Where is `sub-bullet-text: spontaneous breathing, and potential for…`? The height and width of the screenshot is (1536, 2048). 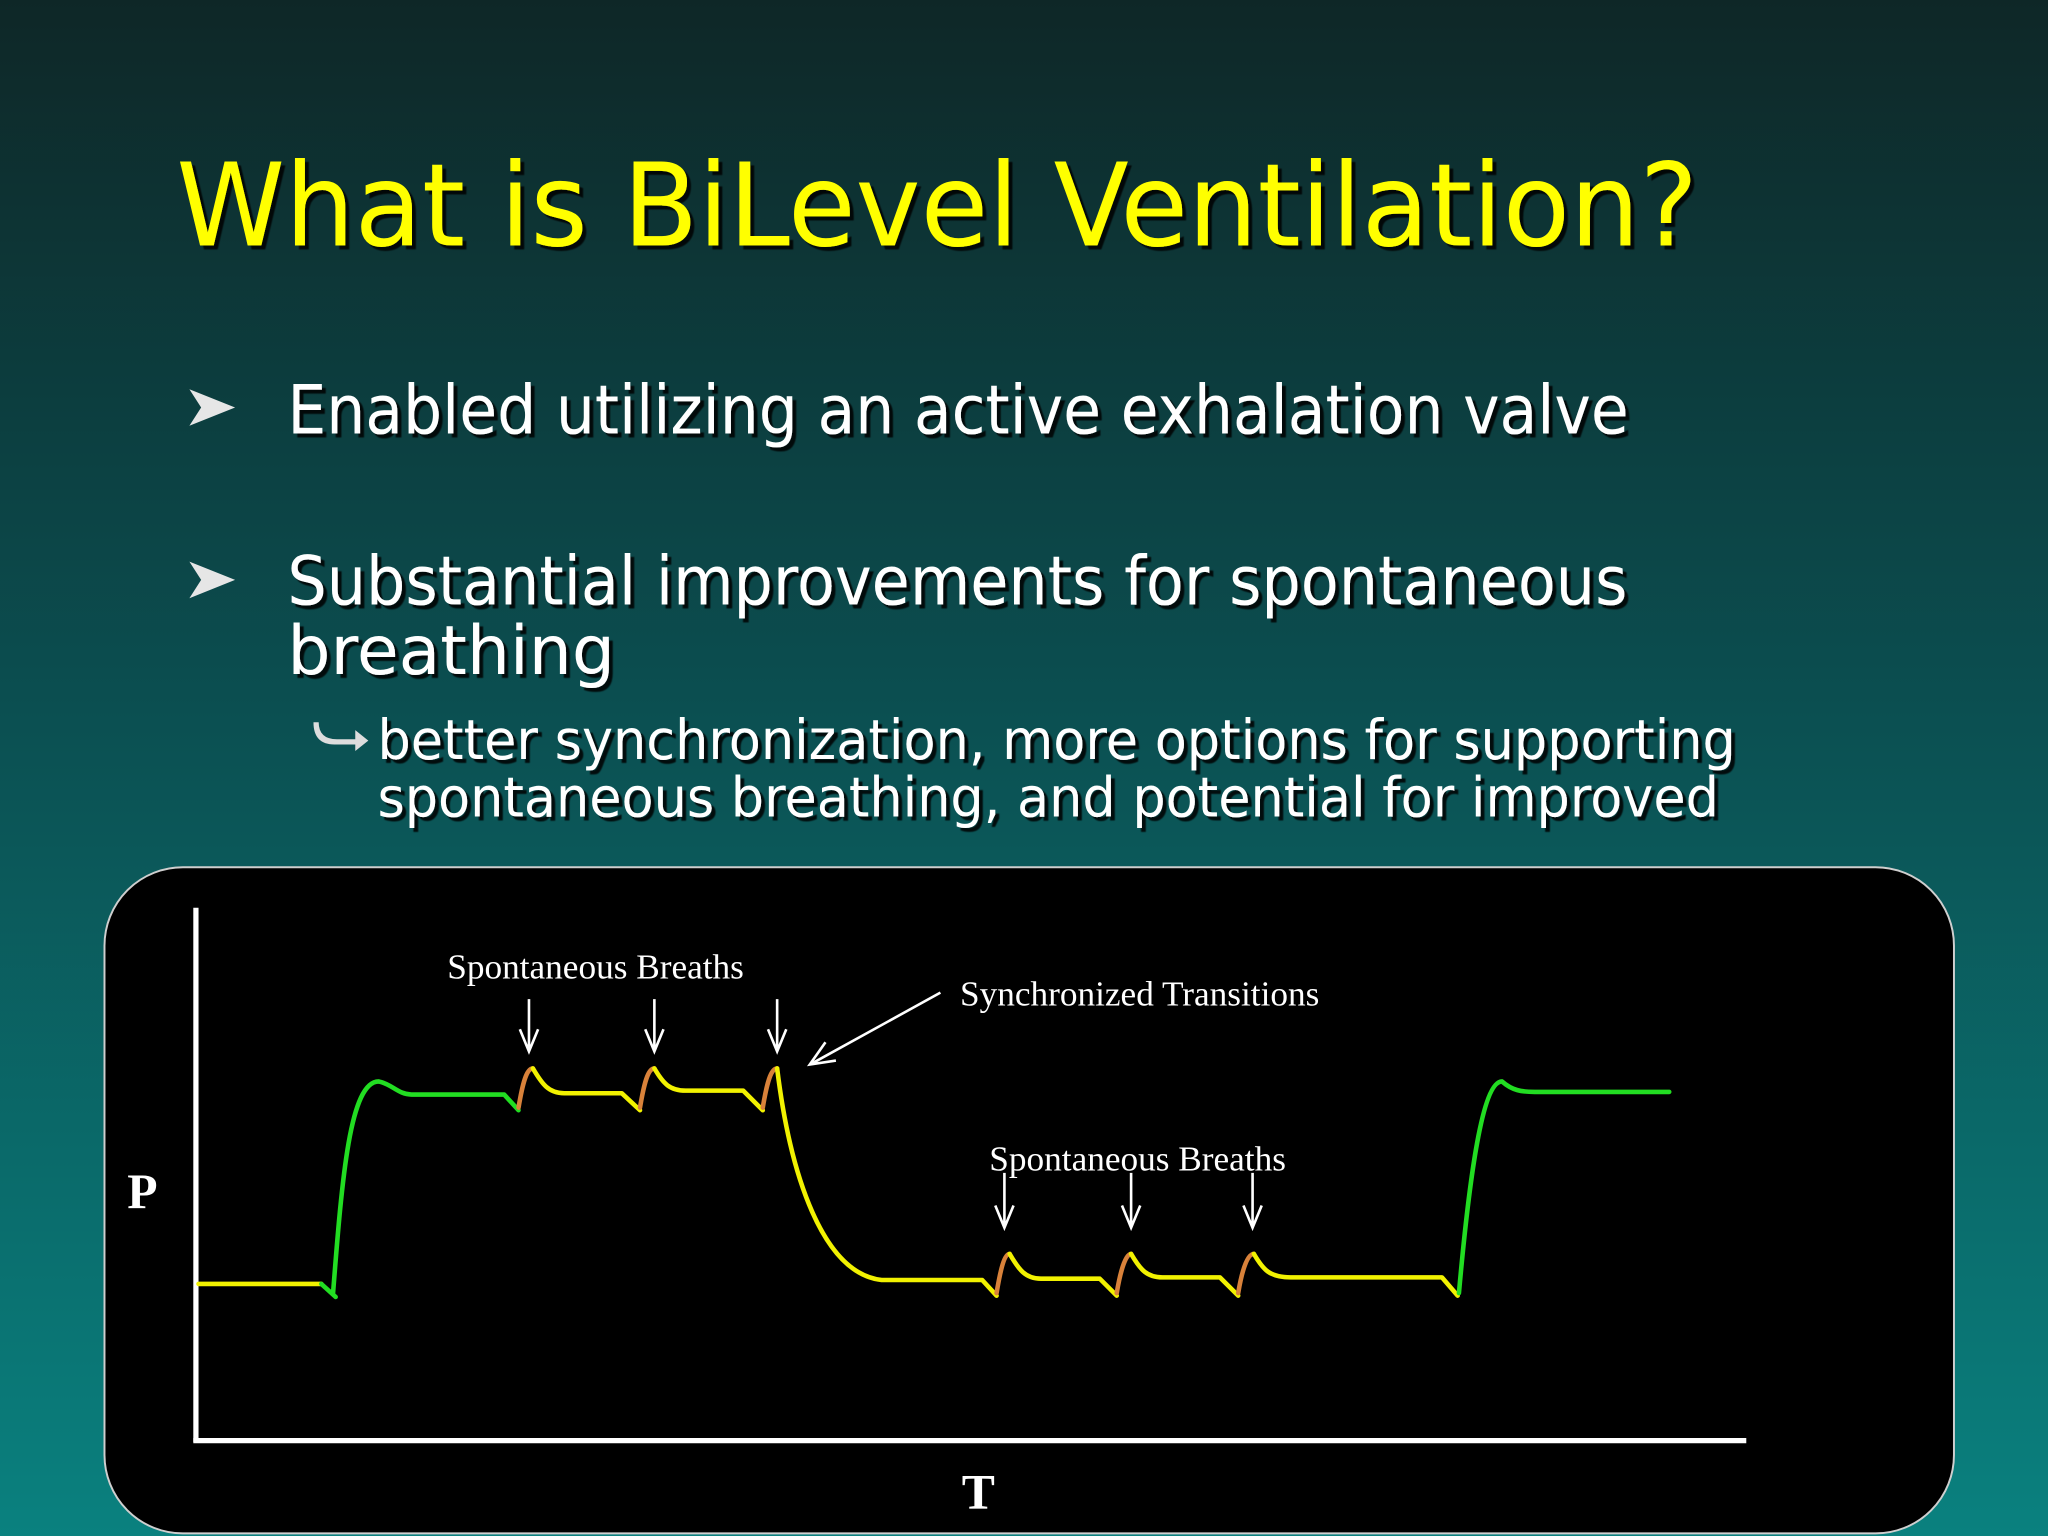 sub-bullet-text: spontaneous breathing, and potential for… is located at coordinates (1047, 797).